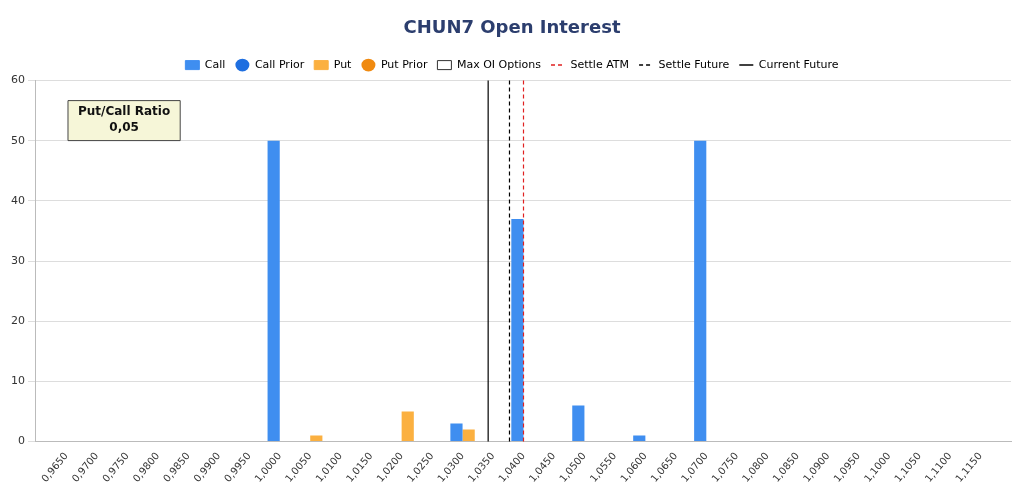 This screenshot has height=496, width=1024. What do you see at coordinates (18, 321) in the screenshot?
I see `y-tick-label: 20` at bounding box center [18, 321].